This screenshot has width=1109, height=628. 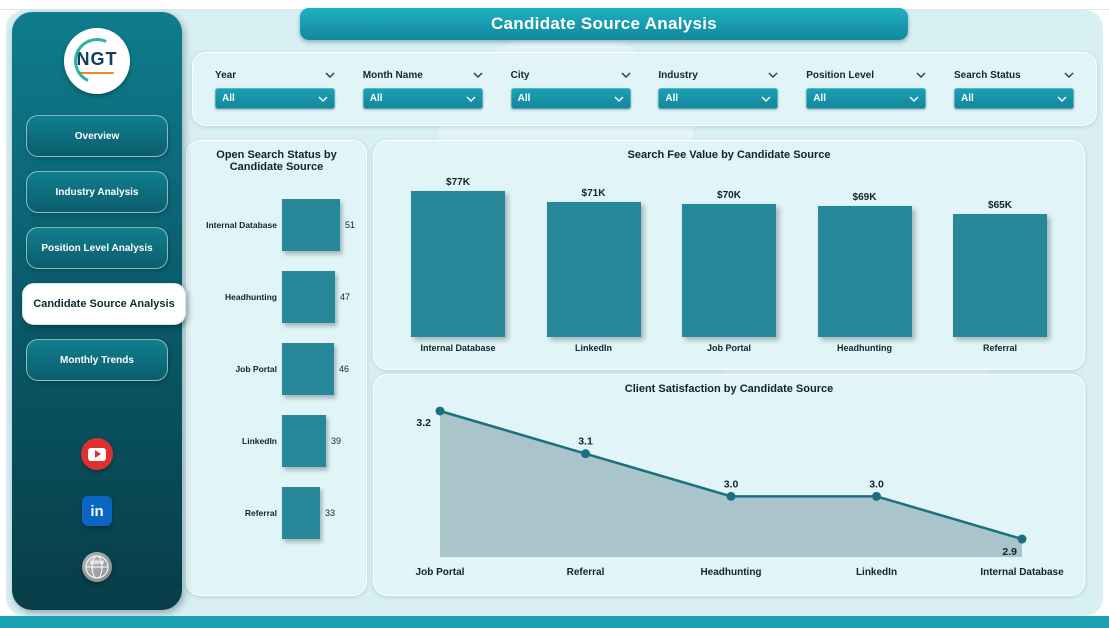 I want to click on category-label: Referral, so click(x=1000, y=348).